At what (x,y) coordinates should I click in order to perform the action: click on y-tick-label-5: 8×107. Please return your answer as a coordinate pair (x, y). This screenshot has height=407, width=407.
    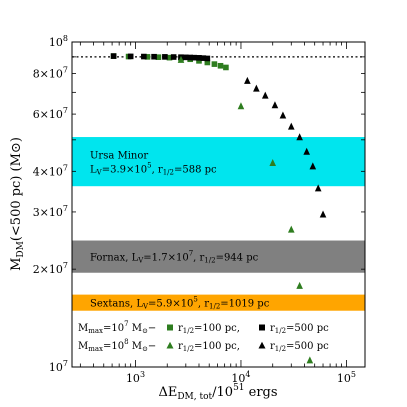
    Looking at the image, I should click on (50, 72).